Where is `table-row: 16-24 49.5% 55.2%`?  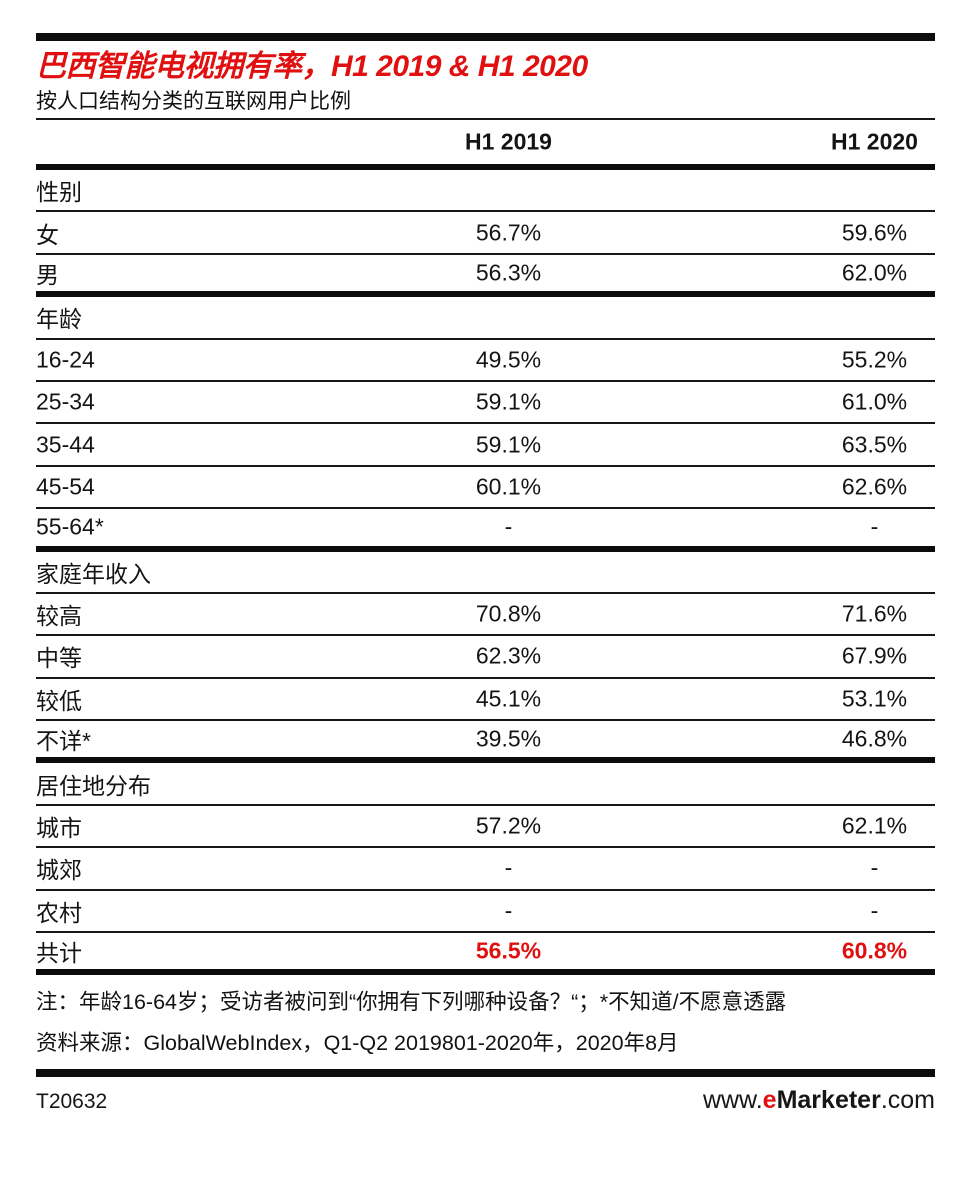 table-row: 16-24 49.5% 55.2% is located at coordinates (485, 361).